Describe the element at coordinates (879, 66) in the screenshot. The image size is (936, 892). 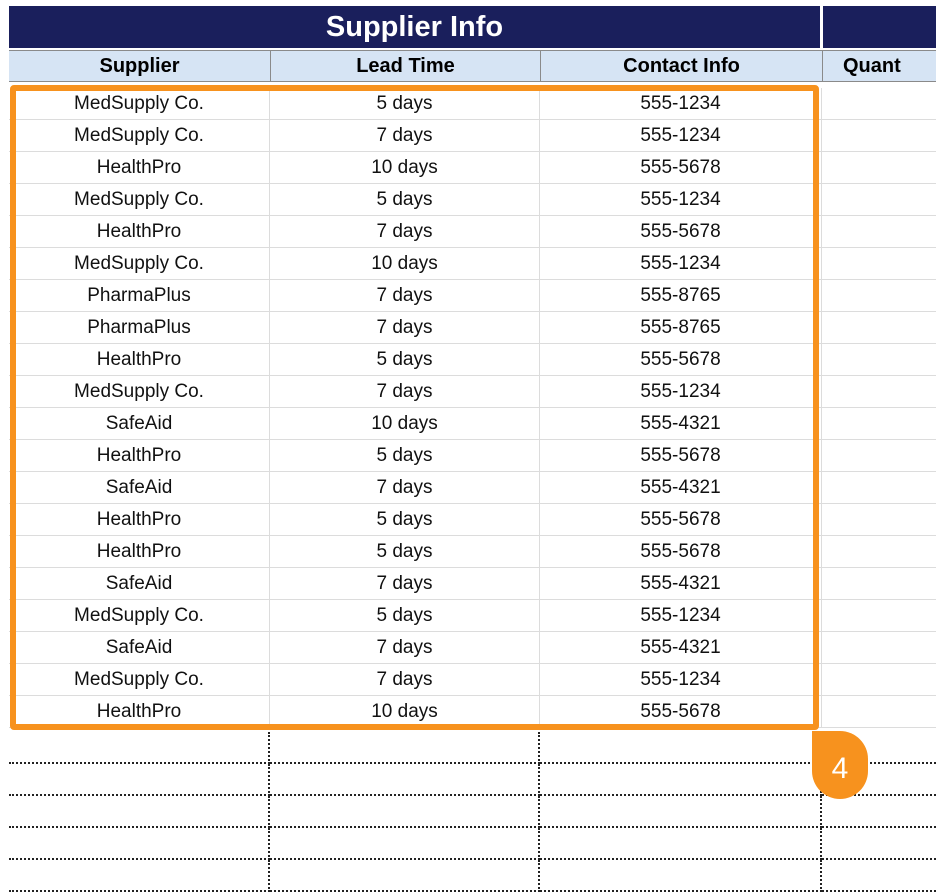
I see `column-header-quantity: Quant` at that location.